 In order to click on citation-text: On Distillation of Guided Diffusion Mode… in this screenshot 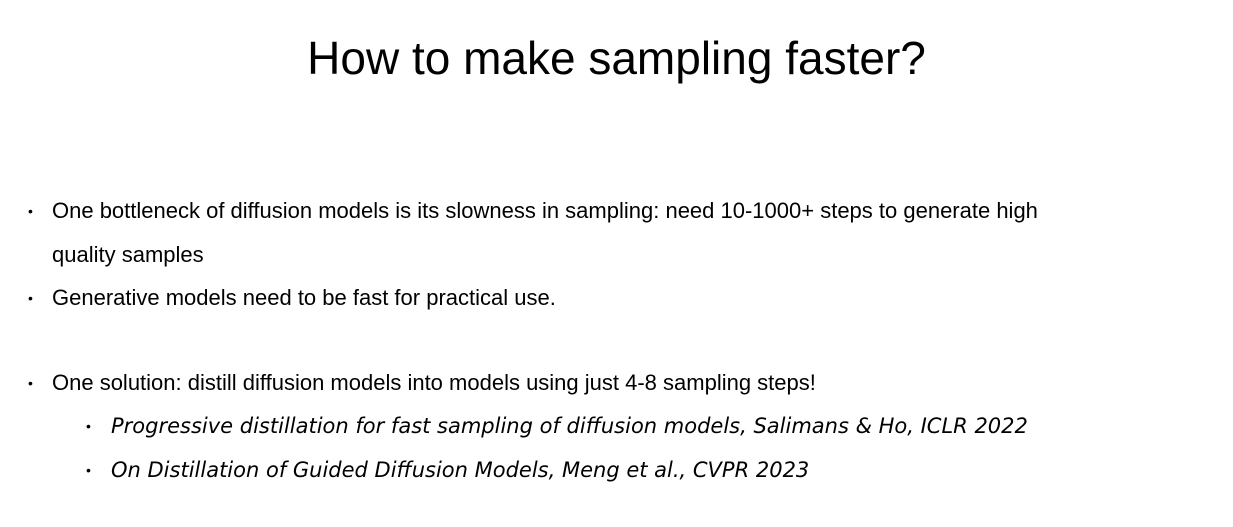, I will do `click(460, 470)`.